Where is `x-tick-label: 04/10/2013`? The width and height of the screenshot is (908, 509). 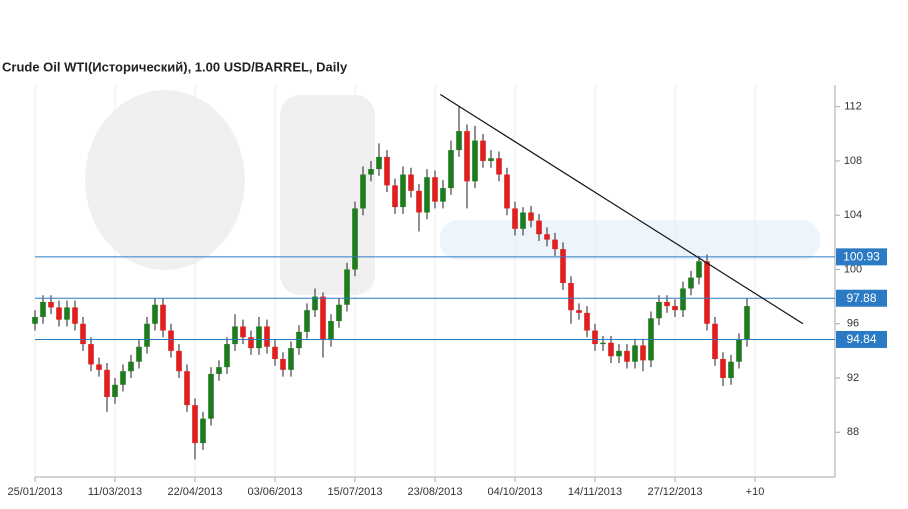 x-tick-label: 04/10/2013 is located at coordinates (514, 492).